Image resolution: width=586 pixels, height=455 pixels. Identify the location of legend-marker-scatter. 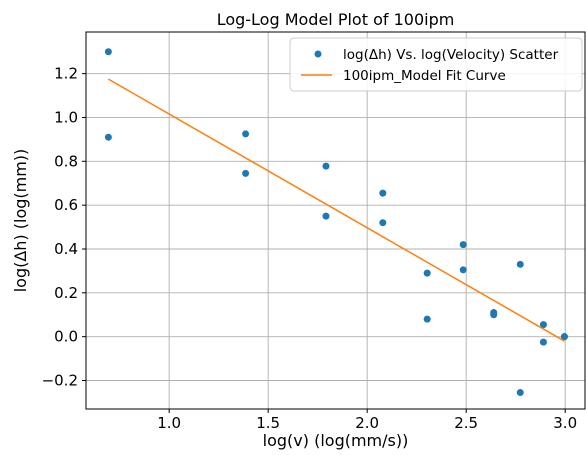
(318, 54).